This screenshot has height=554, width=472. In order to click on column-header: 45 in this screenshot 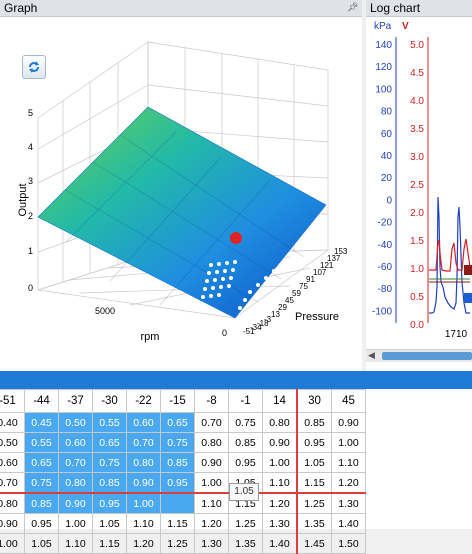, I will do `click(348, 401)`.